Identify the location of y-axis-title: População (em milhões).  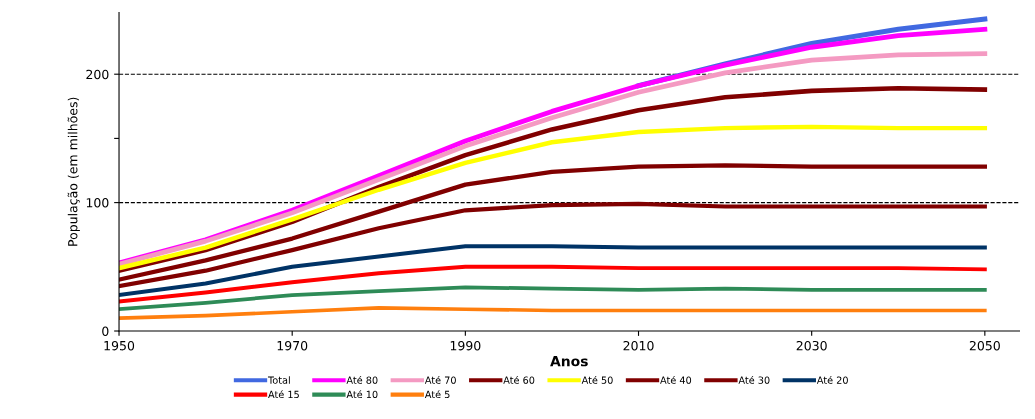
(73, 171).